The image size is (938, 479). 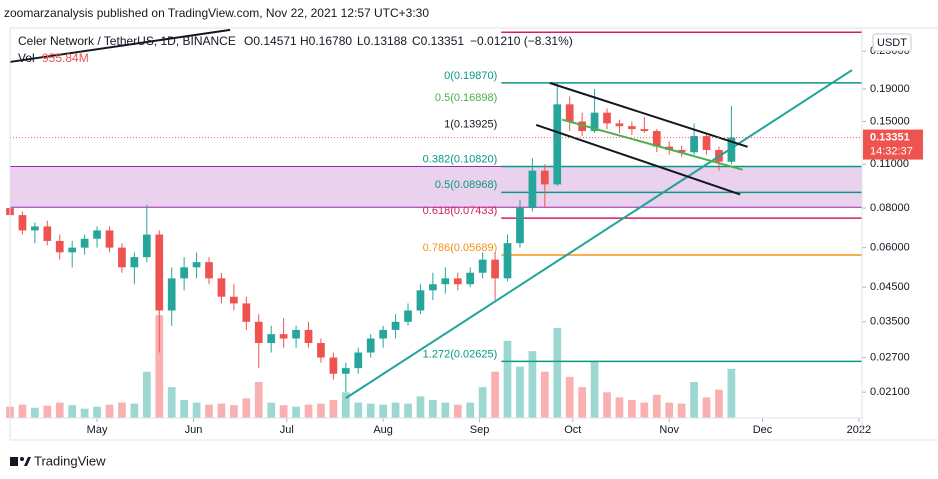 What do you see at coordinates (890, 248) in the screenshot?
I see `y-tick-label: 0.06000` at bounding box center [890, 248].